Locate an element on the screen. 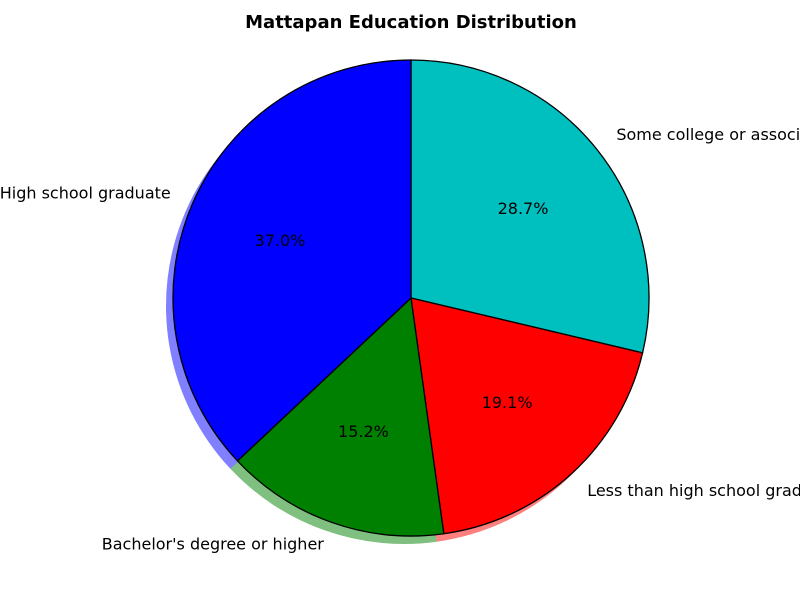  slice-pct-some-college-or-associate-s-degree: 28.7% is located at coordinates (523, 208).